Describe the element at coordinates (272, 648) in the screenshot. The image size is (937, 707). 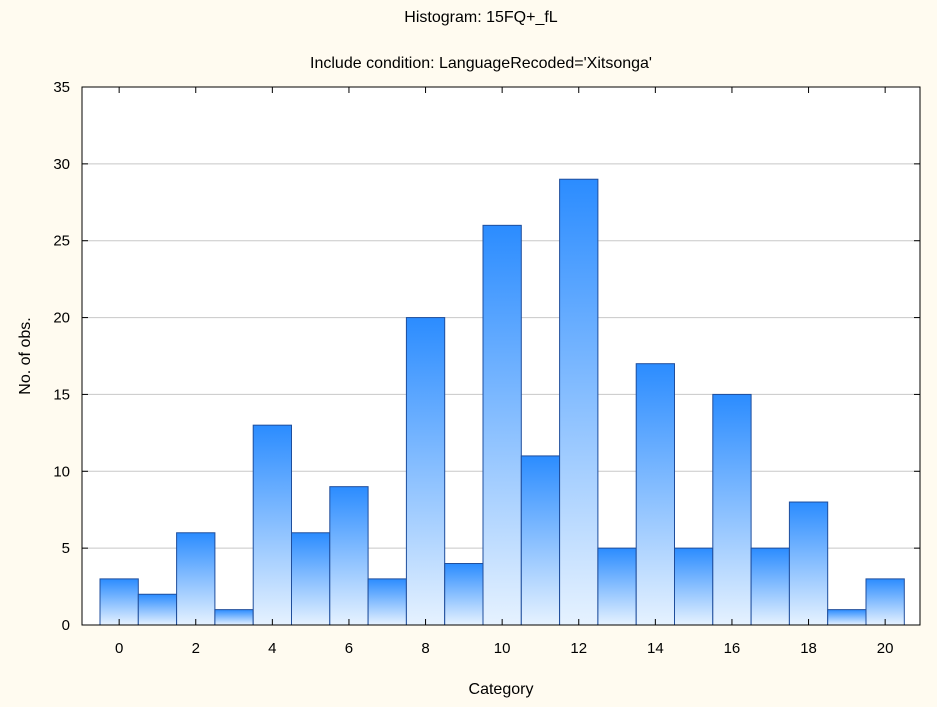
I see `x-tick-label: 4` at that location.